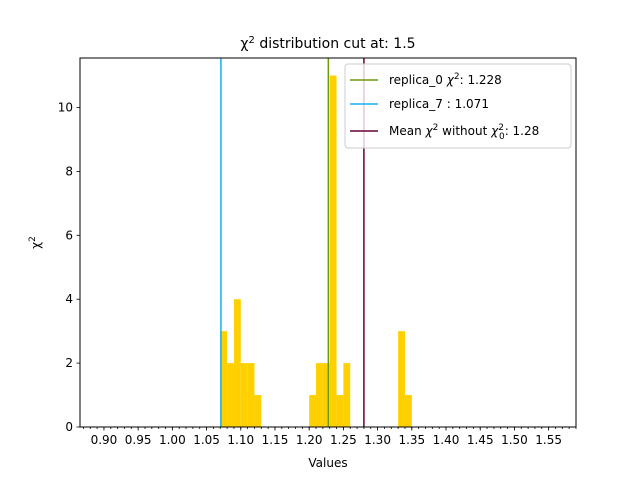  What do you see at coordinates (514, 440) in the screenshot?
I see `x-tick-label: 1.50` at bounding box center [514, 440].